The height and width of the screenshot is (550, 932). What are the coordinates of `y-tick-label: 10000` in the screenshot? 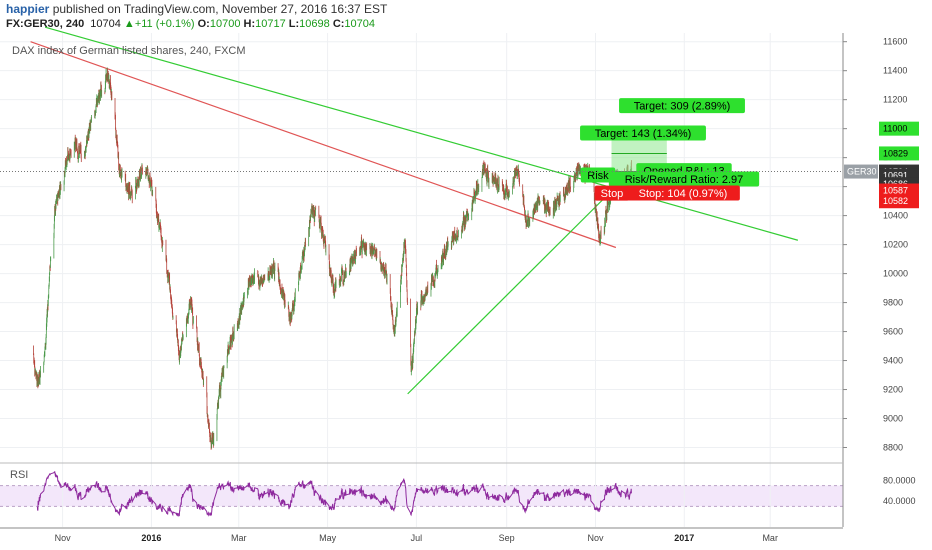 It's located at (895, 274).